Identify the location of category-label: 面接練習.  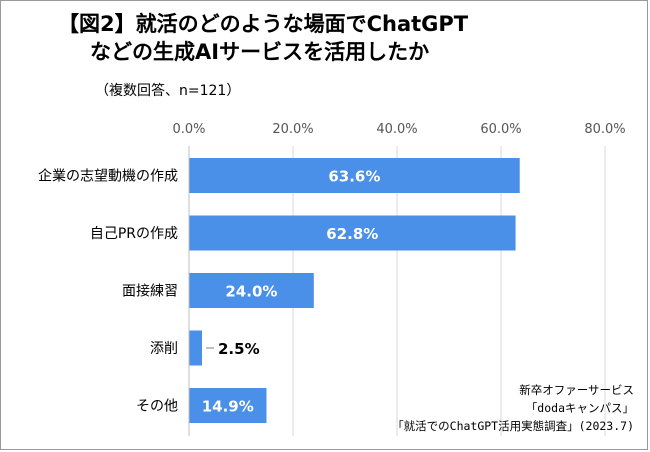
(150, 291).